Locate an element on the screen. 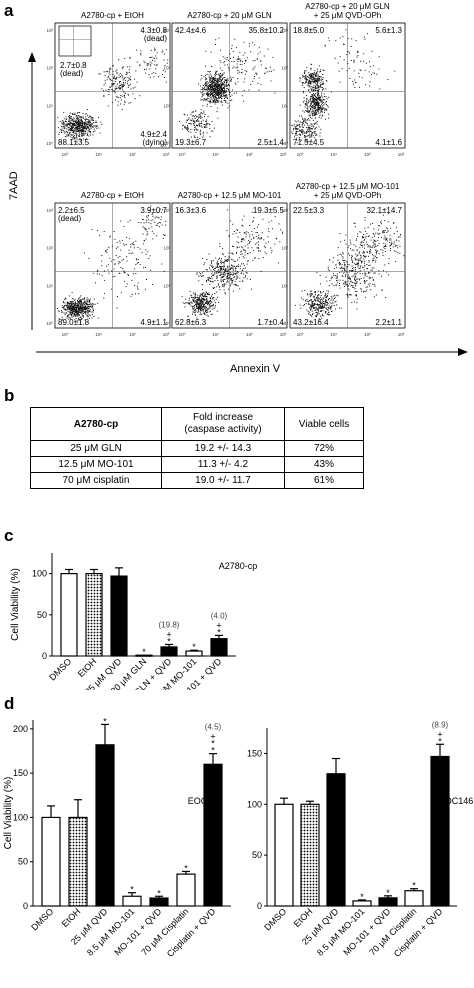  flow-plot-title: + 25 μM QVD-OPh is located at coordinates (348, 15).